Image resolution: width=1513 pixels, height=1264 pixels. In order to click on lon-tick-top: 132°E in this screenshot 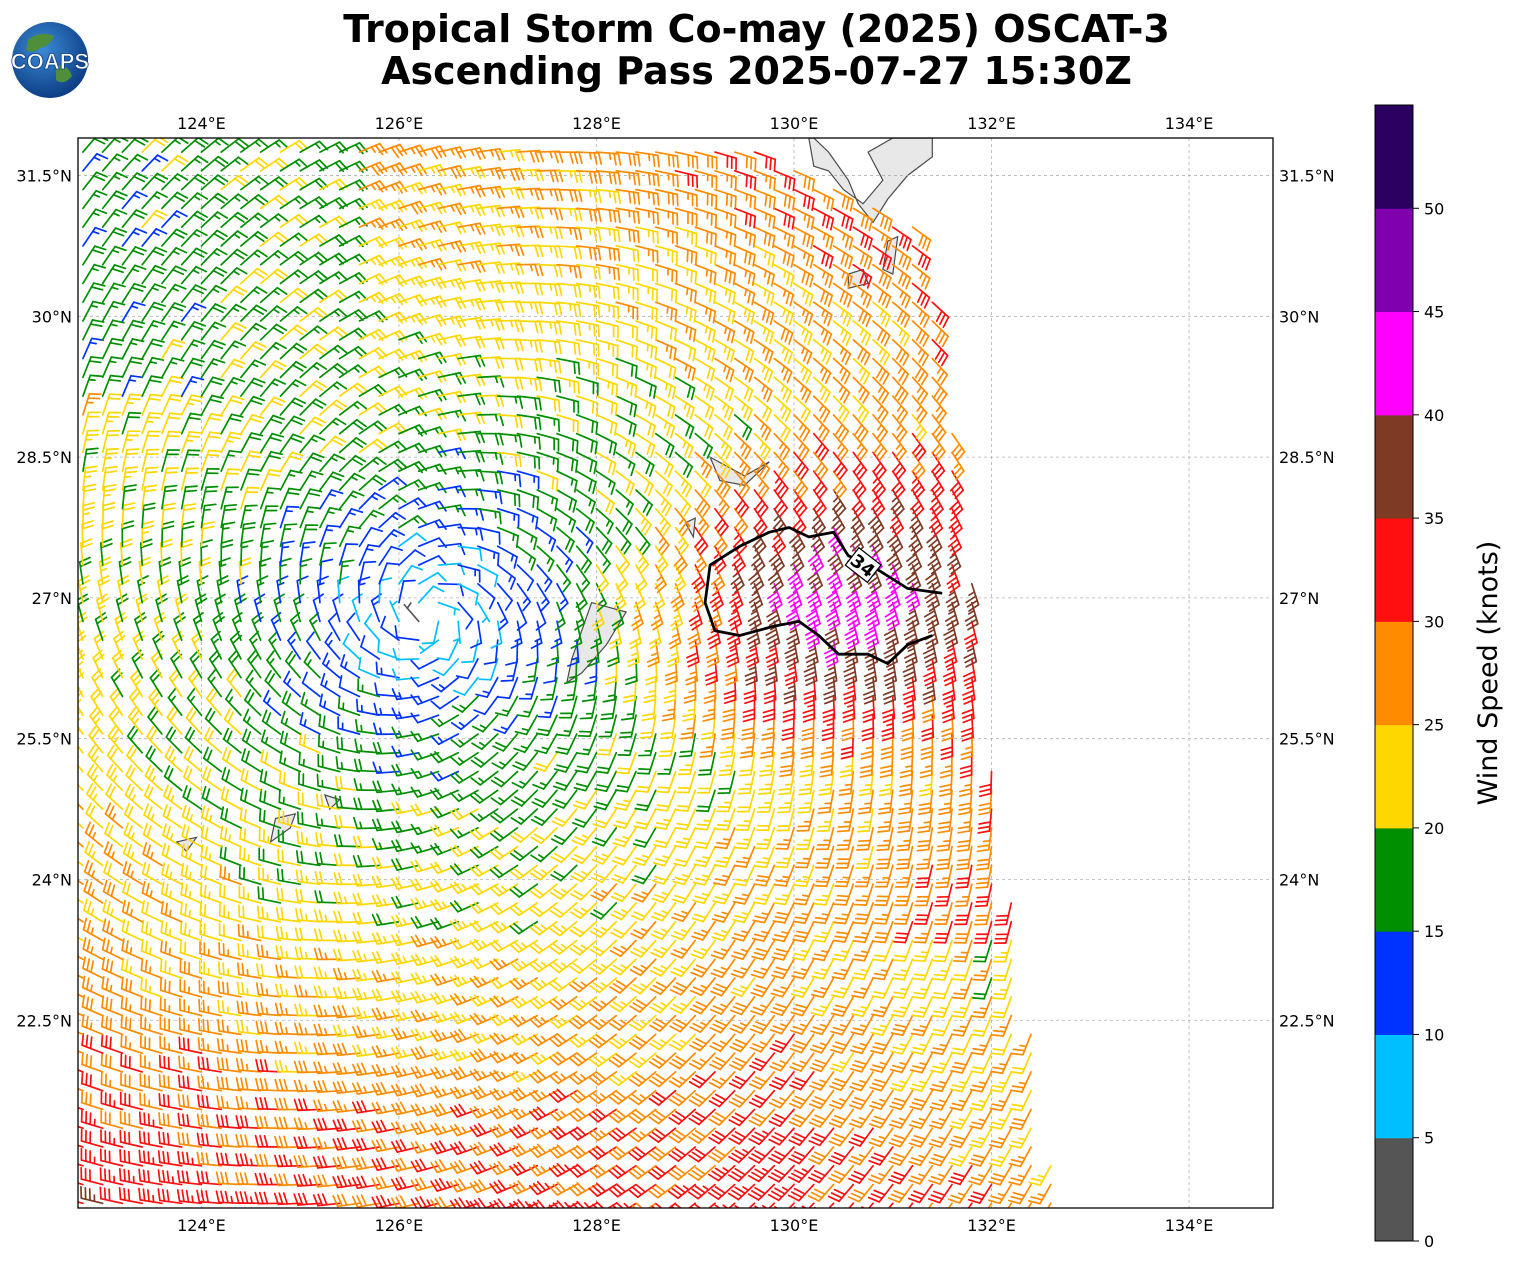, I will do `click(991, 123)`.